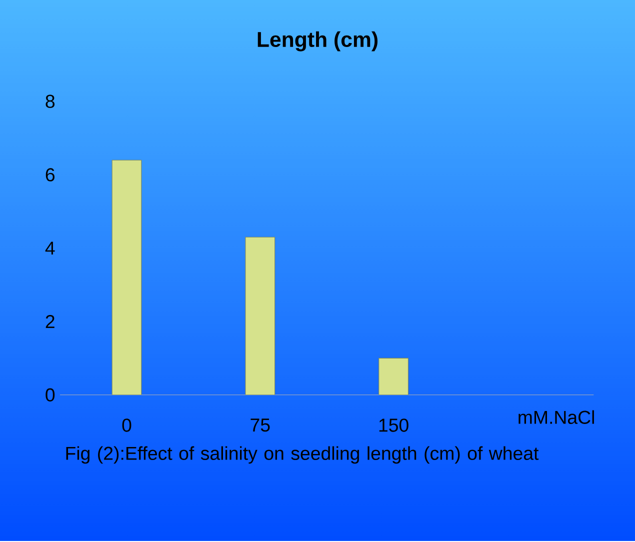 The image size is (635, 542). I want to click on x-tick-label: 75, so click(260, 425).